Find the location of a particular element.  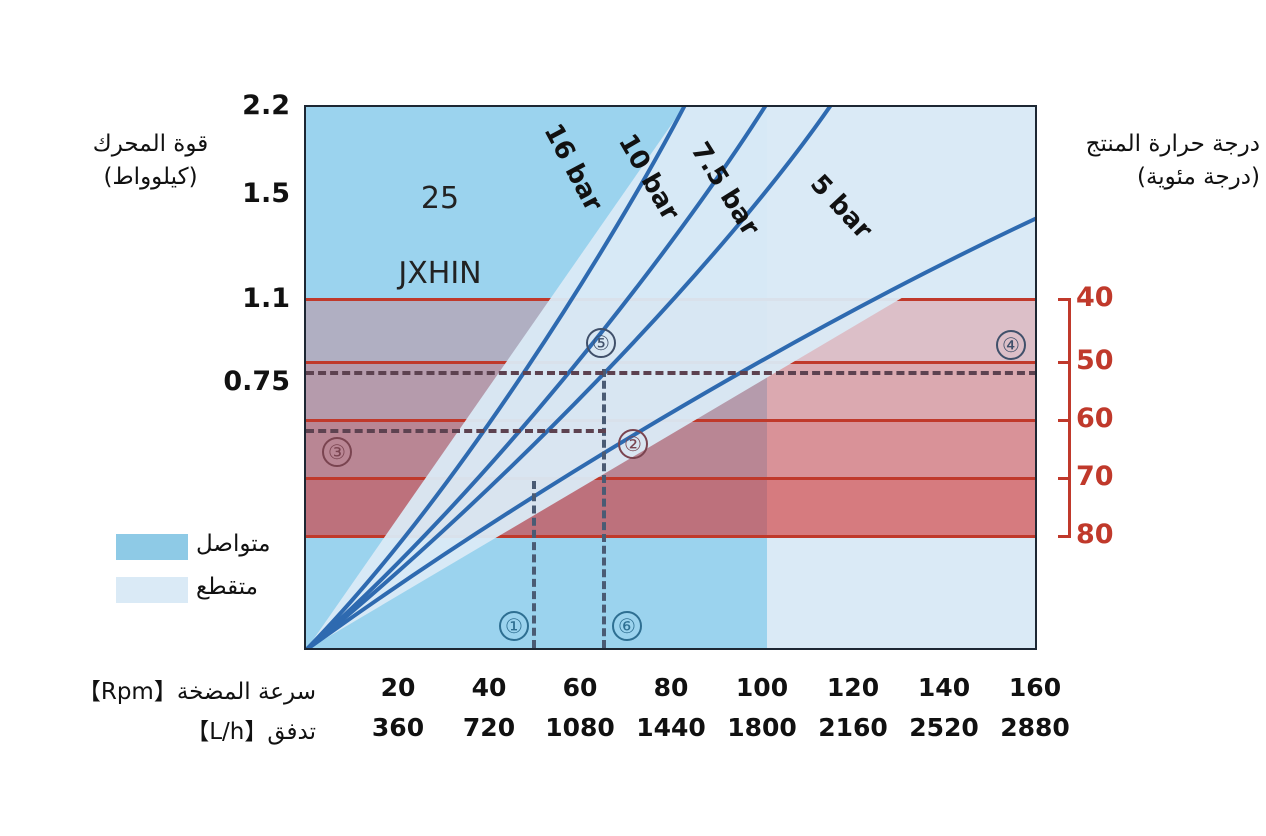

x-flow-value-1440: 1440 is located at coordinates (671, 727).